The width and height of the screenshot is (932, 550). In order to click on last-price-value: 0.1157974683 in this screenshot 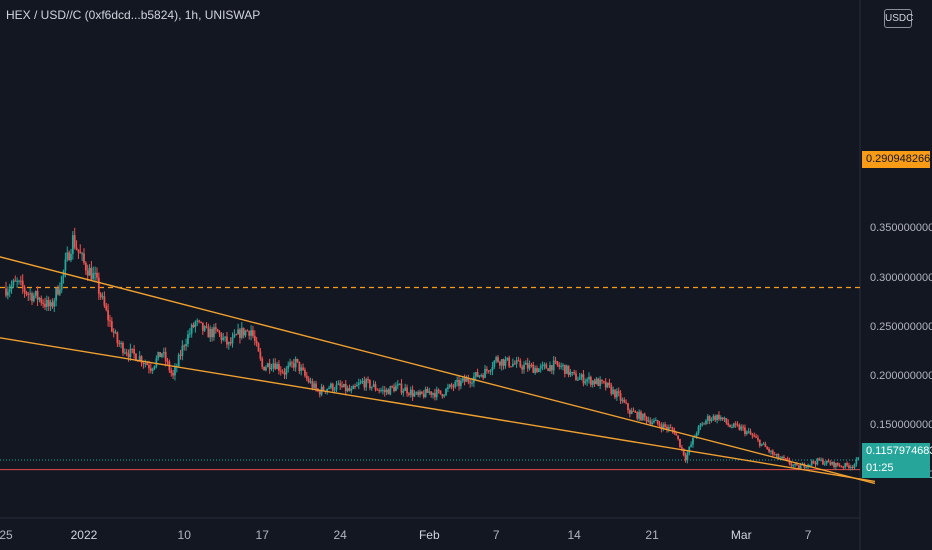, I will do `click(899, 451)`.